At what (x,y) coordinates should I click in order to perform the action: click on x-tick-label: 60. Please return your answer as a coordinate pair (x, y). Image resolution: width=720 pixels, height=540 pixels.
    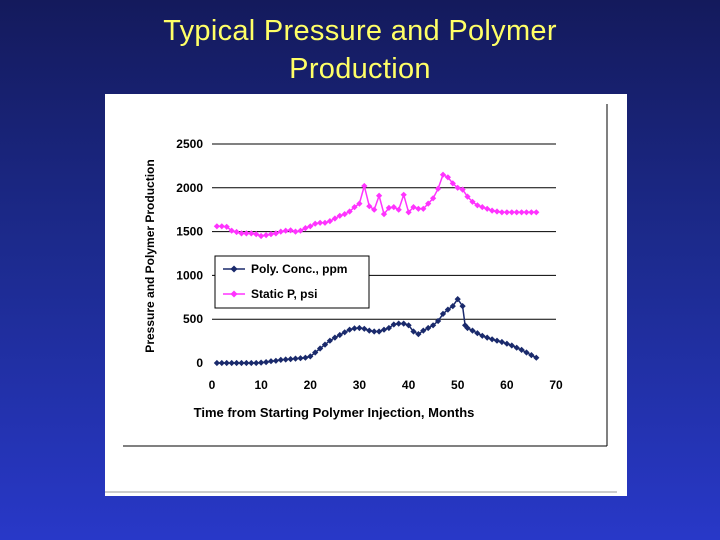
    Looking at the image, I should click on (507, 385).